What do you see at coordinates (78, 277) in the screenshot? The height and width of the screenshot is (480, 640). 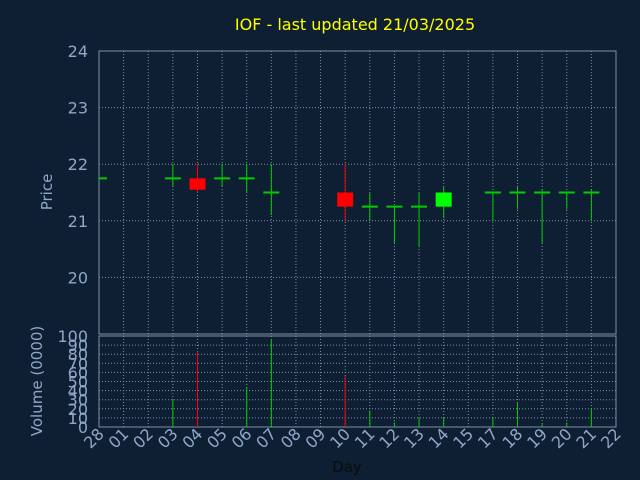 I see `price-tick-label: 20` at bounding box center [78, 277].